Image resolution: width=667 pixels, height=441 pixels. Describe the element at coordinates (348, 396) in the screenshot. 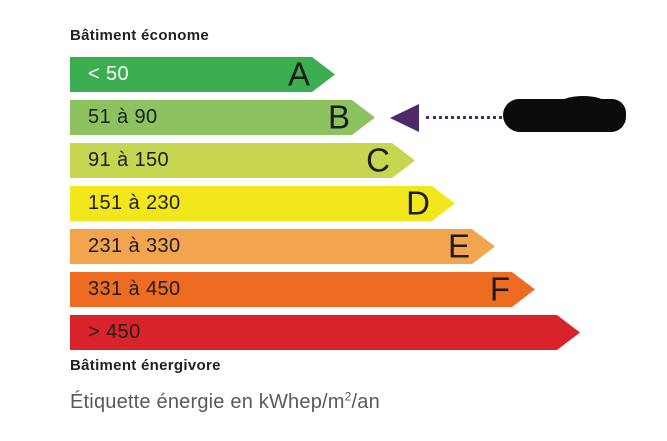

I see `caption-superscript: 2` at that location.